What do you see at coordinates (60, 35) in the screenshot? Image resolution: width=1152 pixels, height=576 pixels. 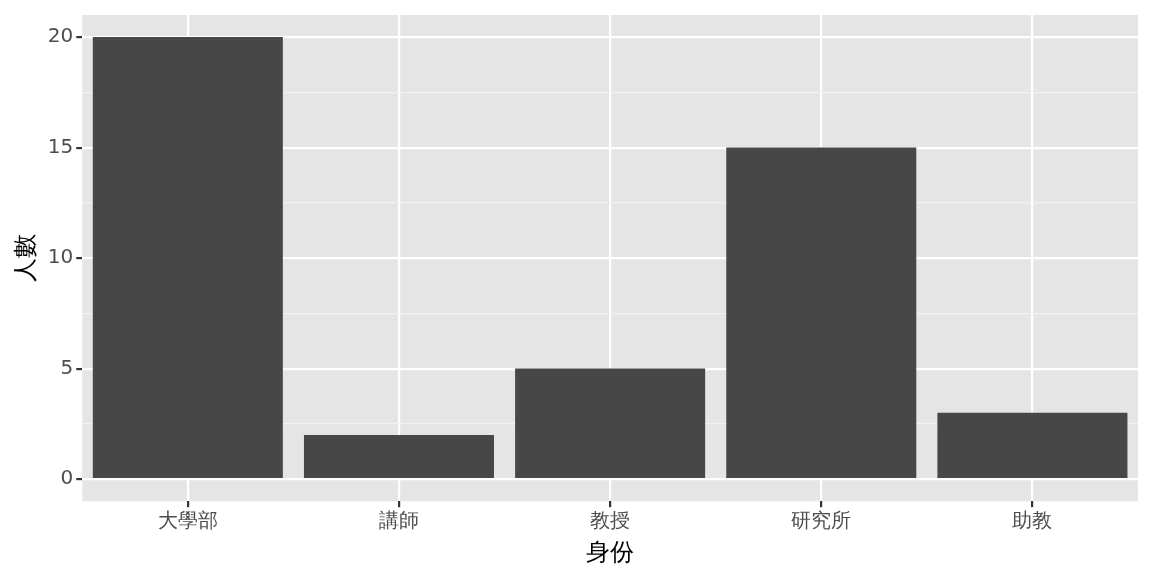 I see `y-tick-label: 20` at bounding box center [60, 35].